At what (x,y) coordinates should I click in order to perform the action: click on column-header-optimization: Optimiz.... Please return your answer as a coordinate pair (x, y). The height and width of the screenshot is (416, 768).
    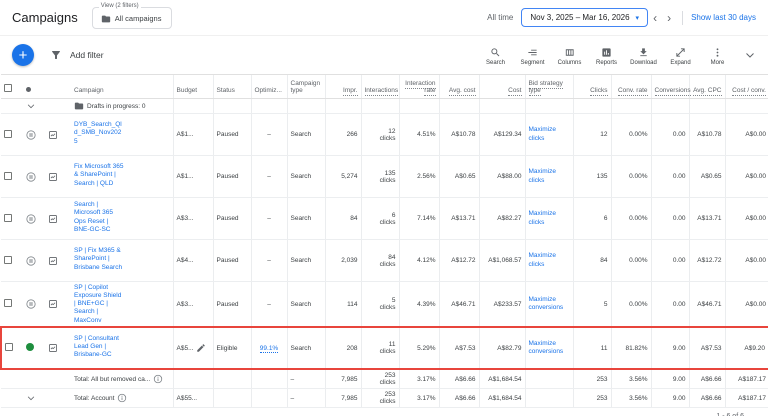
    Looking at the image, I should click on (268, 86).